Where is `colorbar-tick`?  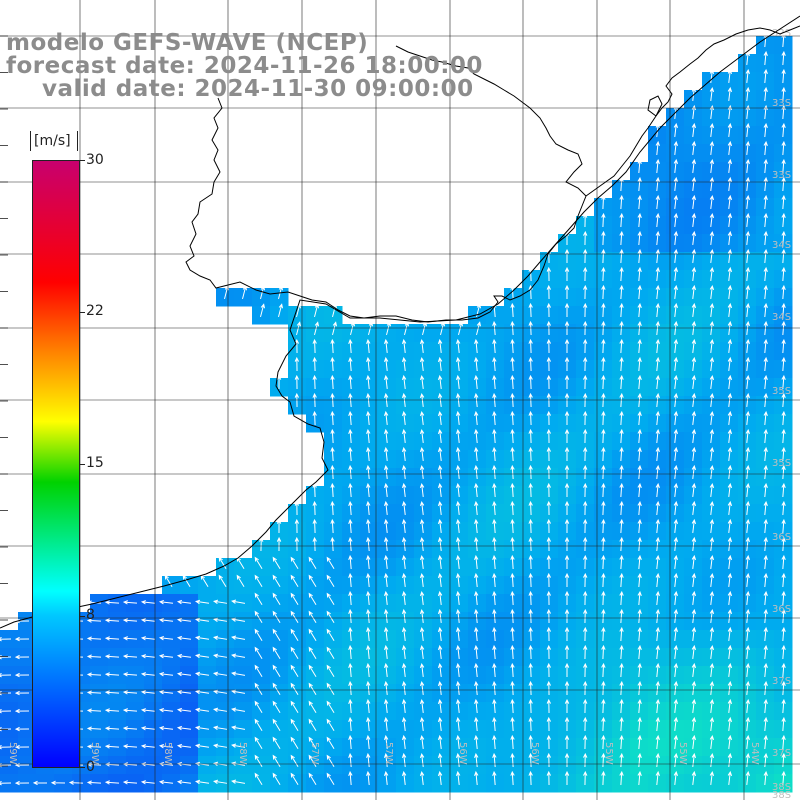
colorbar-tick is located at coordinates (82, 160).